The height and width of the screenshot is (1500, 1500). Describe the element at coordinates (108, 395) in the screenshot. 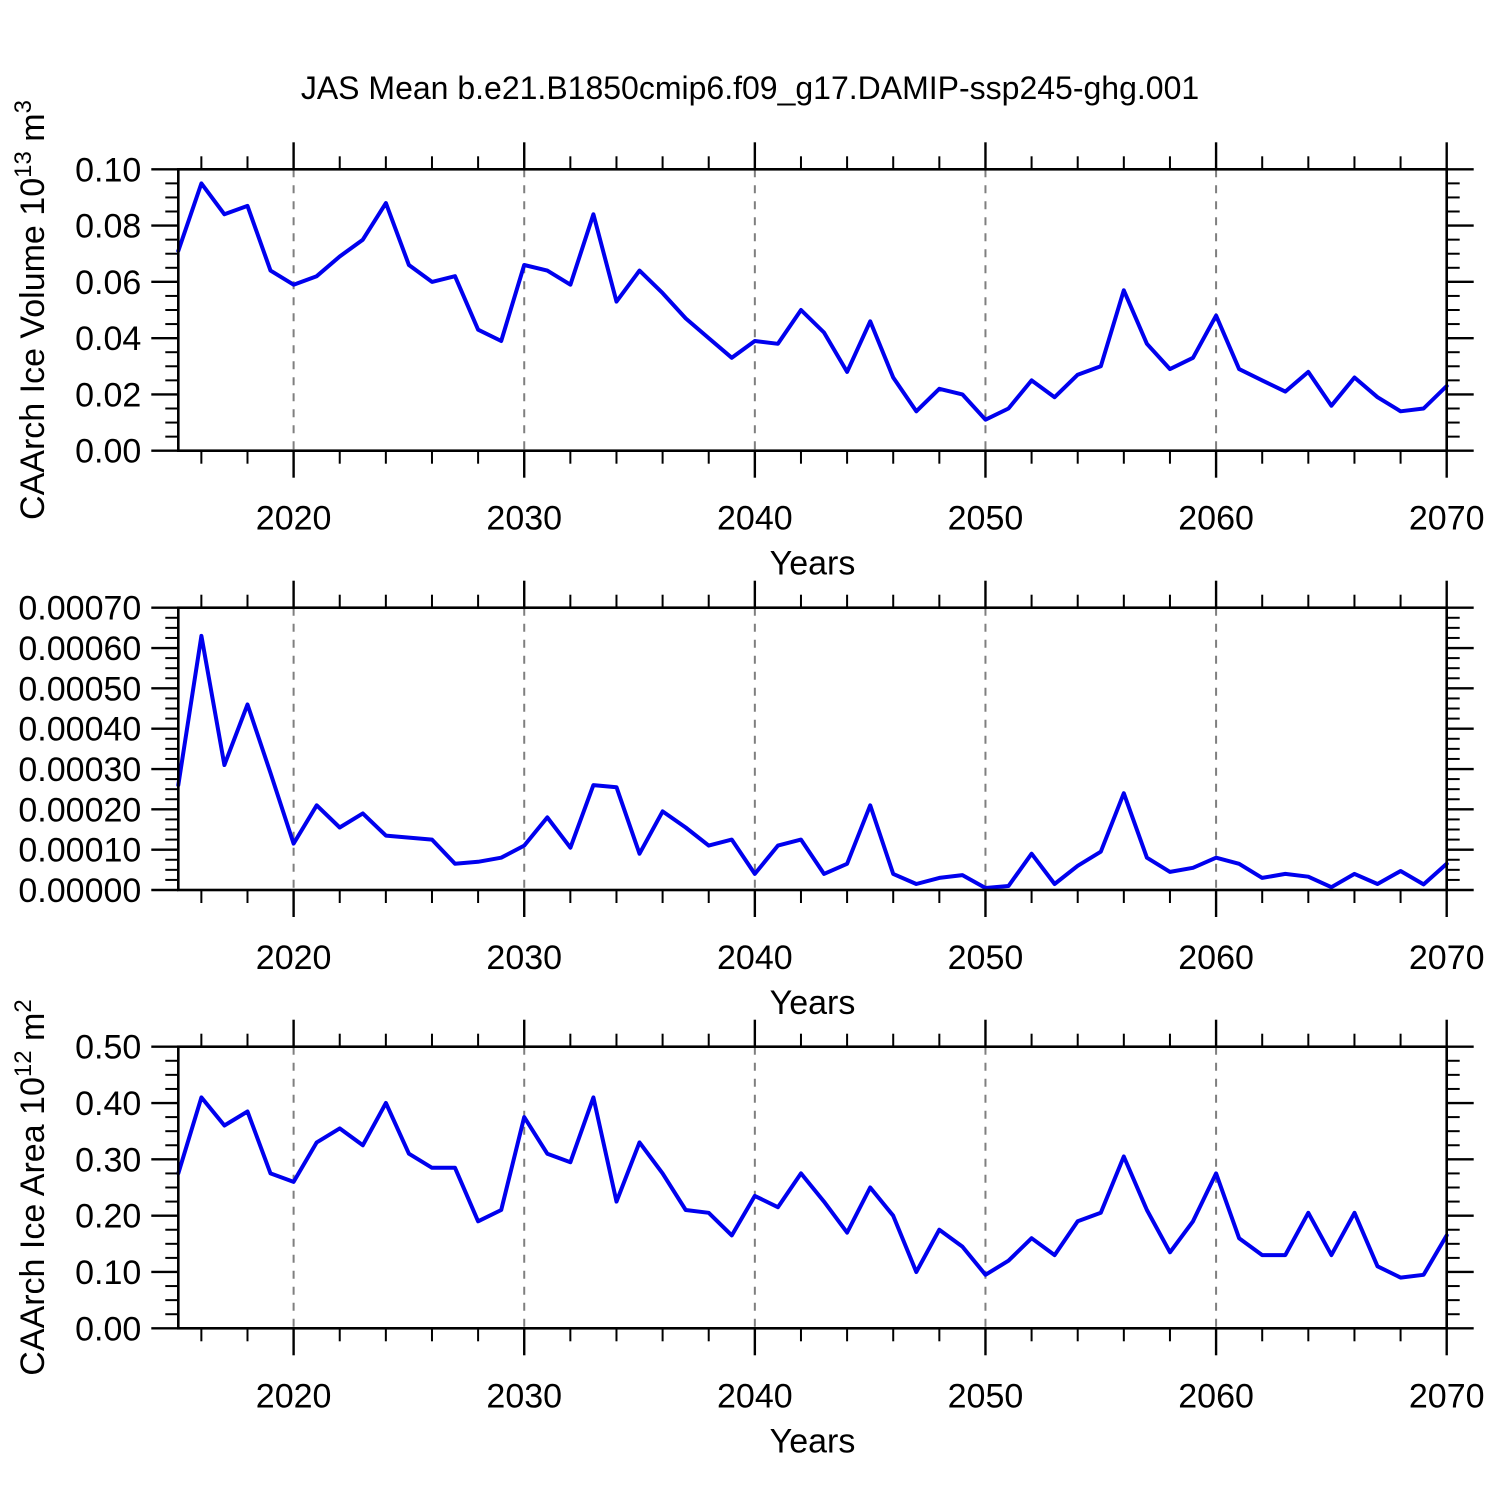

I see `y-tick-label: 0.02` at that location.